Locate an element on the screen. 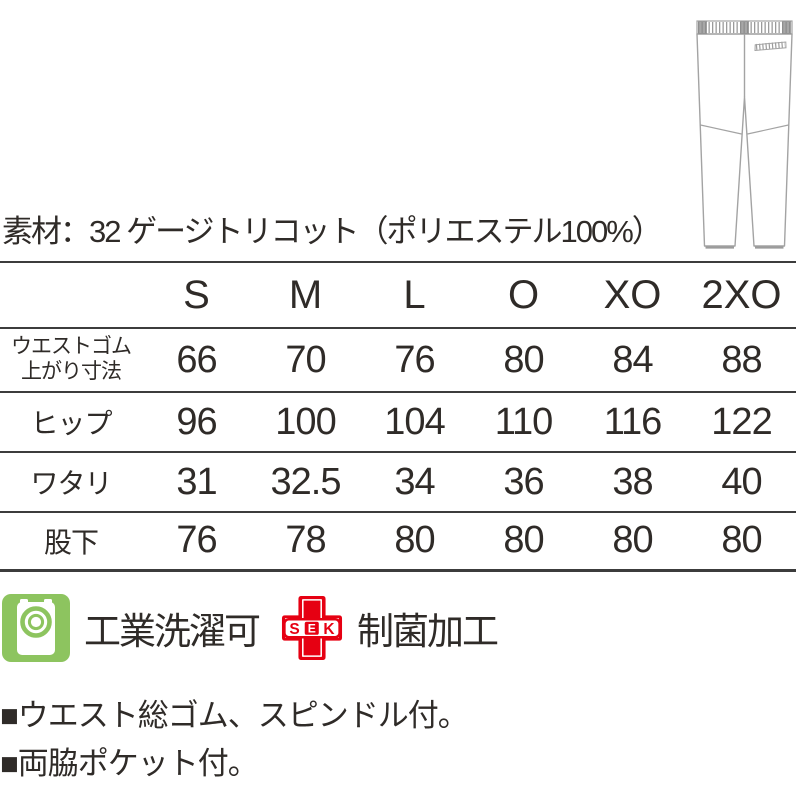 Image resolution: width=800 pixels, height=800 pixels. note-item: ■ウエスト総ゴム、スピンドル付。 is located at coordinates (234, 715).